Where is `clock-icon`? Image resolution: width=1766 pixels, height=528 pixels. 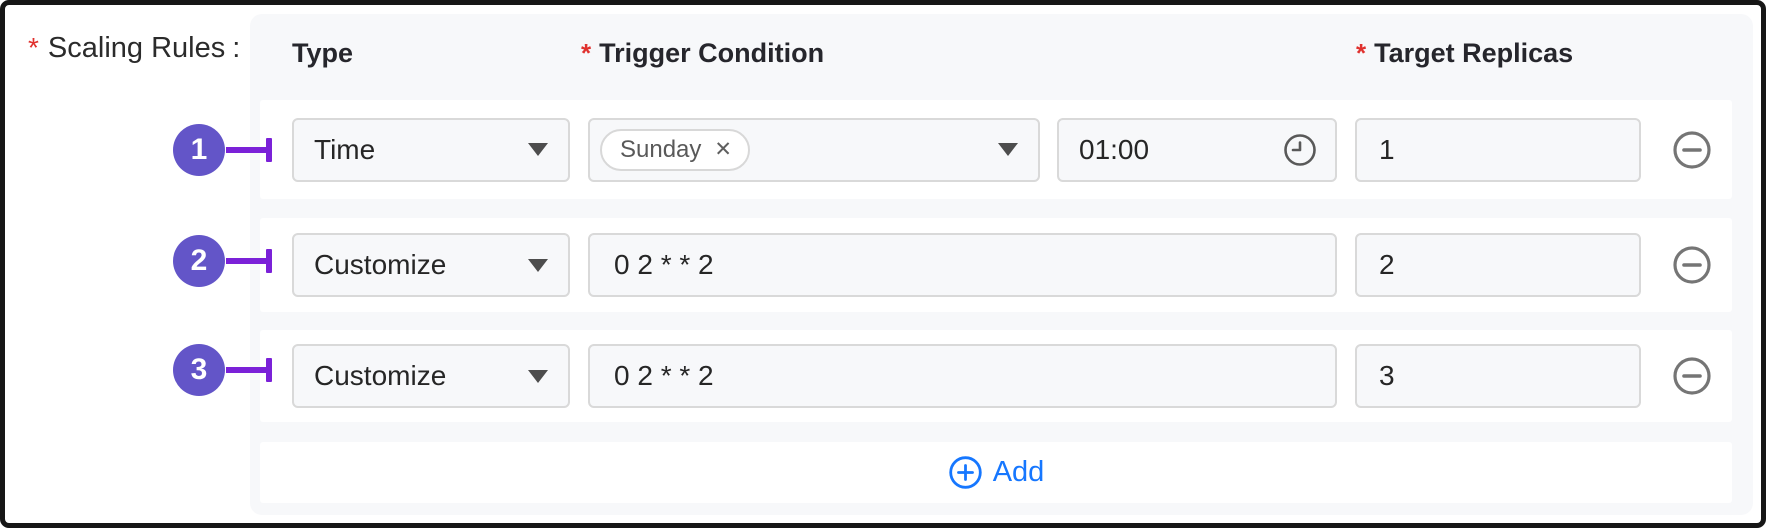 clock-icon is located at coordinates (1300, 150).